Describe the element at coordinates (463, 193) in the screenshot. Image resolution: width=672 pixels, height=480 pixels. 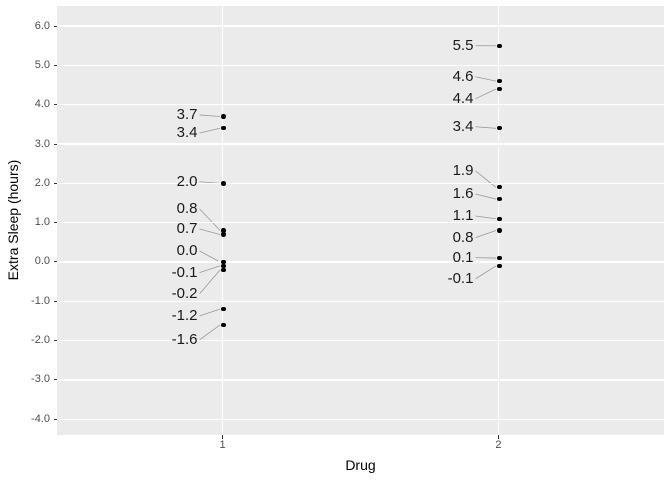
I see `data-point-label: 1.6` at that location.